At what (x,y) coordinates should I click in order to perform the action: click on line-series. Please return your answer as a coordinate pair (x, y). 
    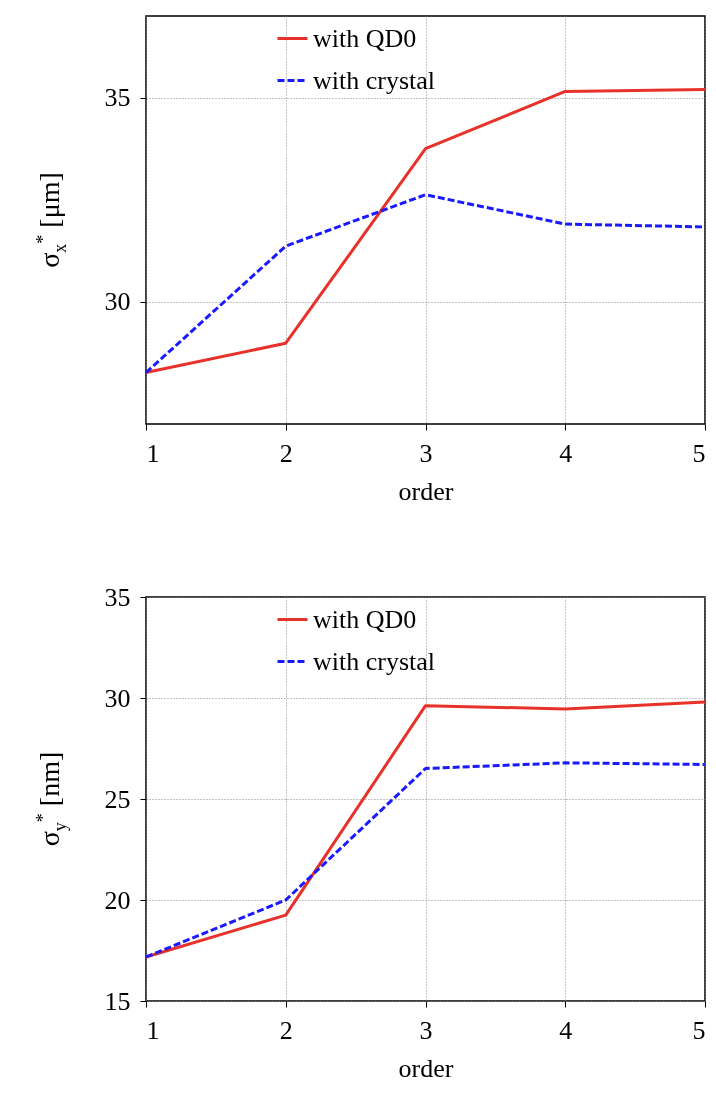
    Looking at the image, I should click on (425, 860).